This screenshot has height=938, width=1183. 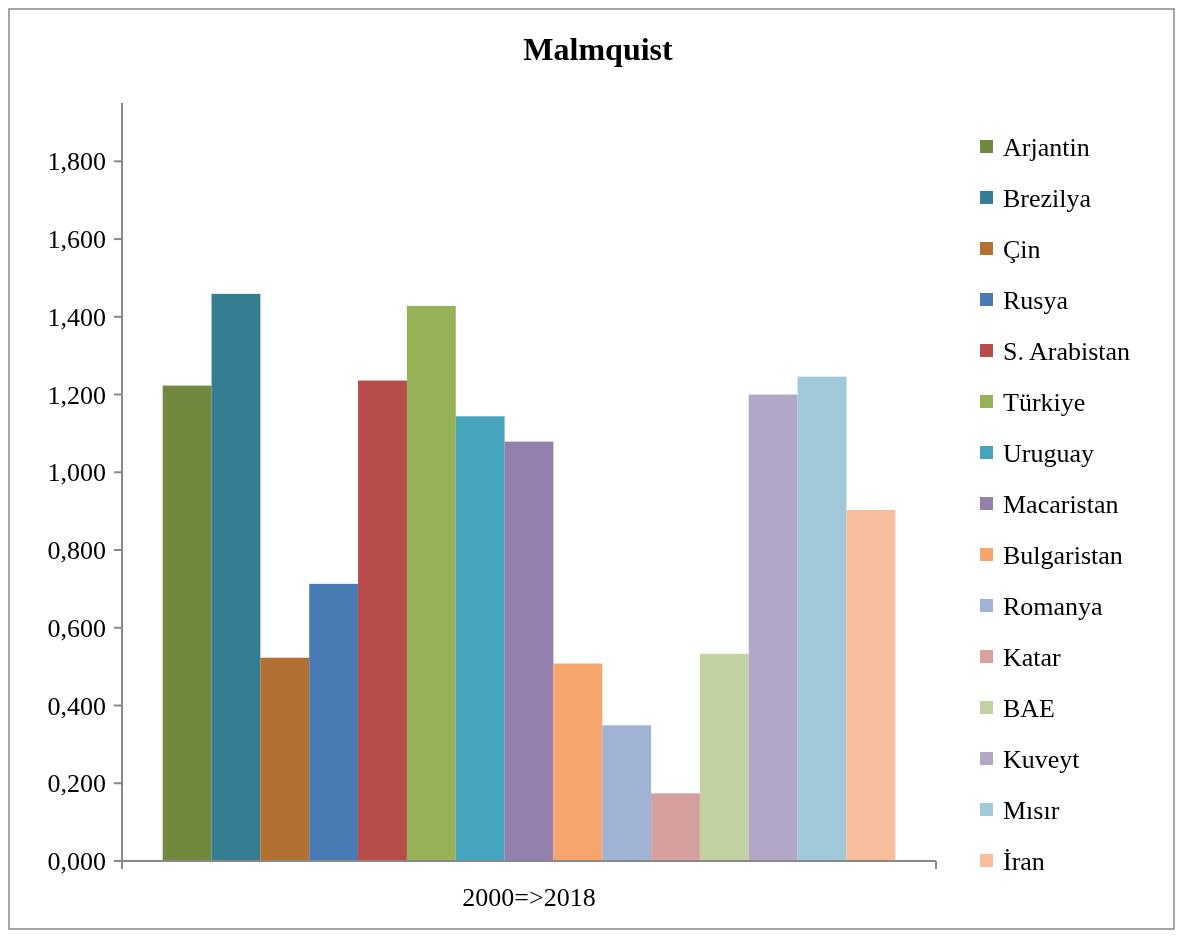 I want to click on legend-label: Brezilya, so click(x=1047, y=199).